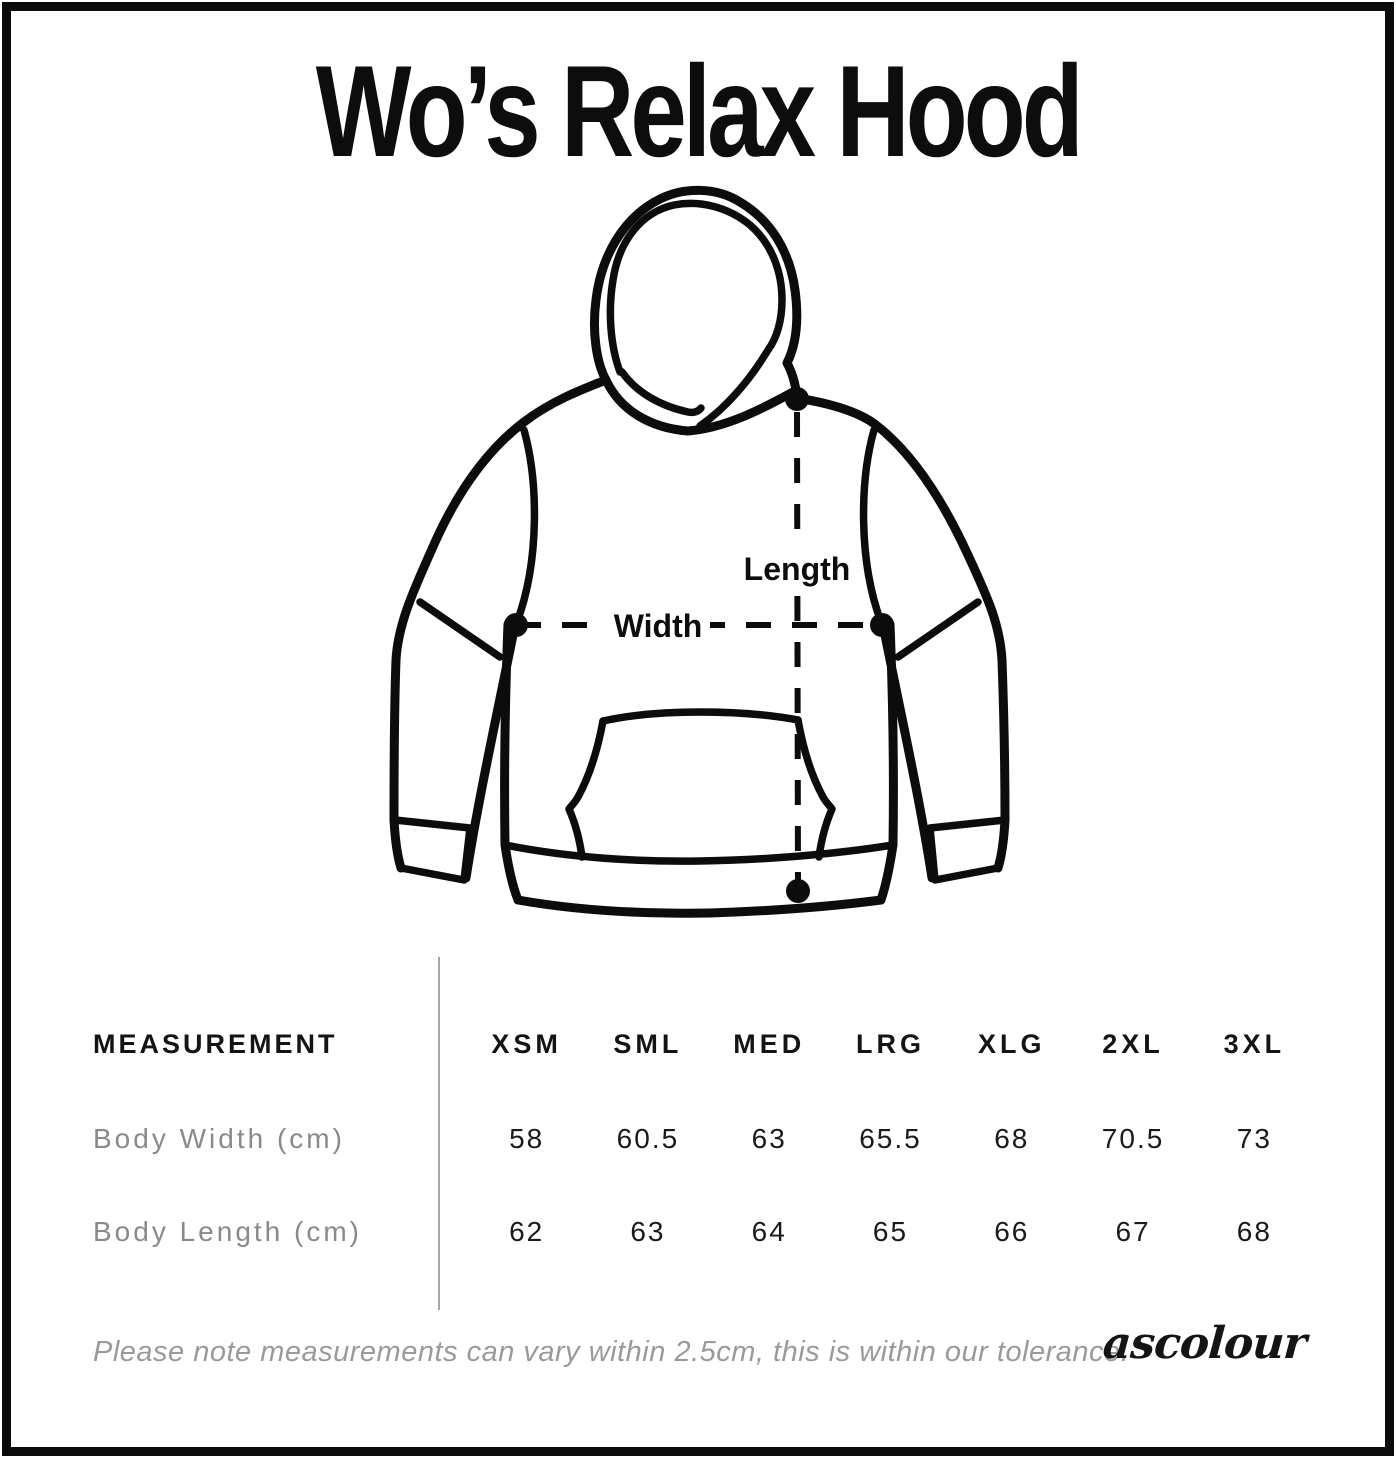  Describe the element at coordinates (769, 1231) in the screenshot. I see `body-length-med: 64` at that location.